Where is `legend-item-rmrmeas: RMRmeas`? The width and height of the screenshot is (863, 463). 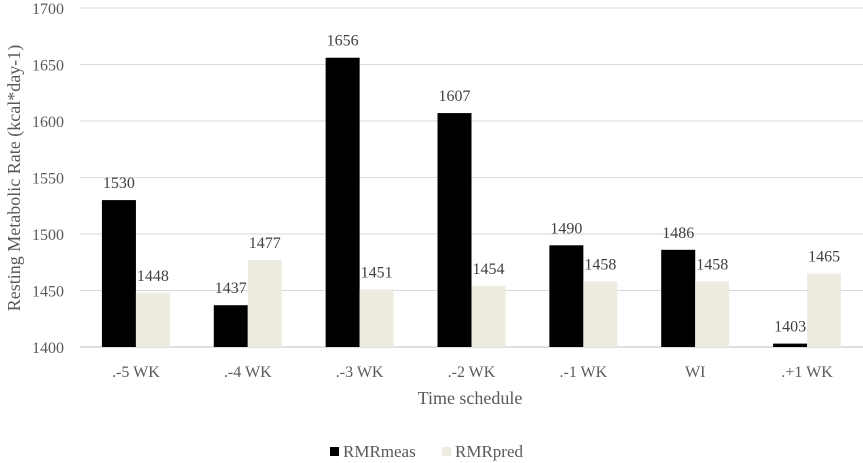 legend-item-rmrmeas: RMRmeas is located at coordinates (373, 451).